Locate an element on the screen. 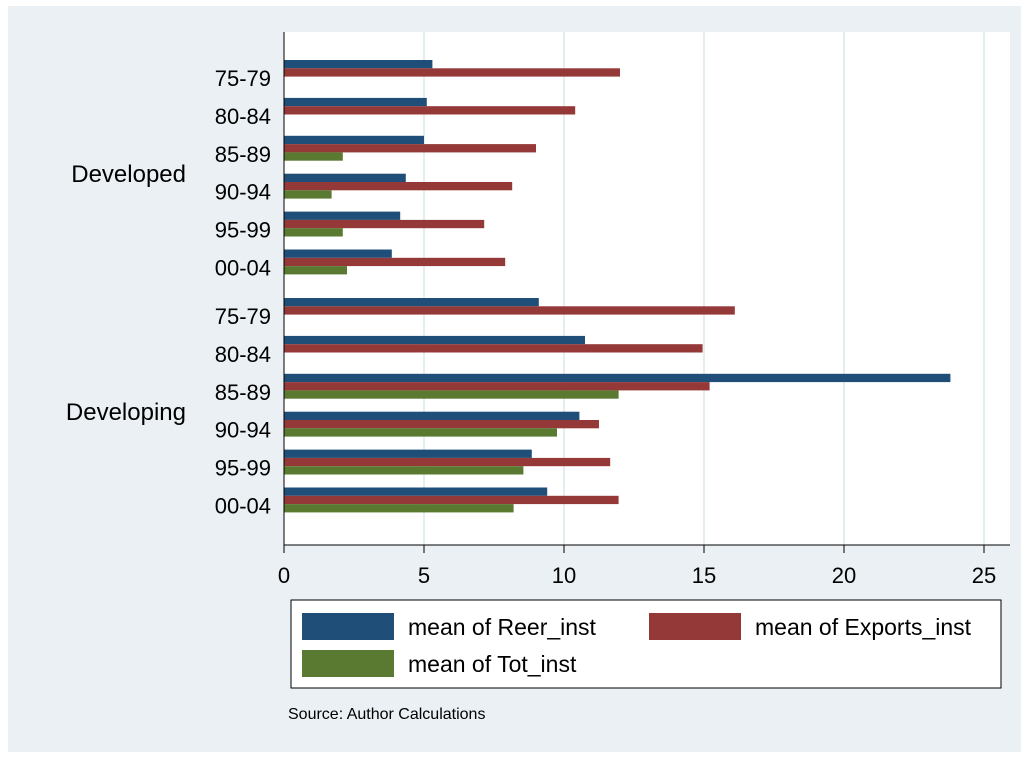 The width and height of the screenshot is (1029, 762). x-axis-ticks: 0 5 10 15 20 25 is located at coordinates (637, 566).